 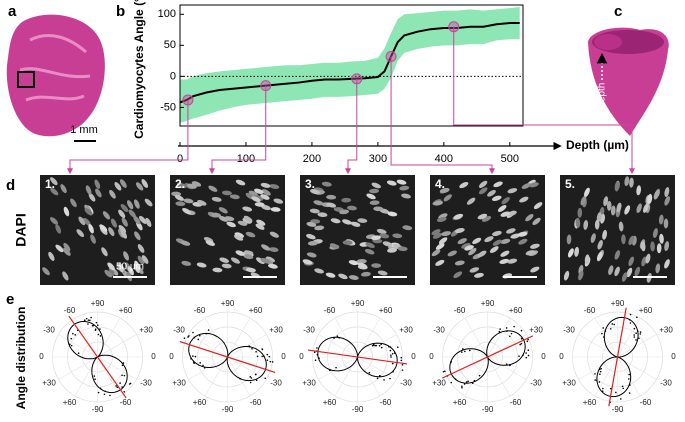 What do you see at coordinates (180, 184) in the screenshot?
I see `image-number: 2.` at bounding box center [180, 184].